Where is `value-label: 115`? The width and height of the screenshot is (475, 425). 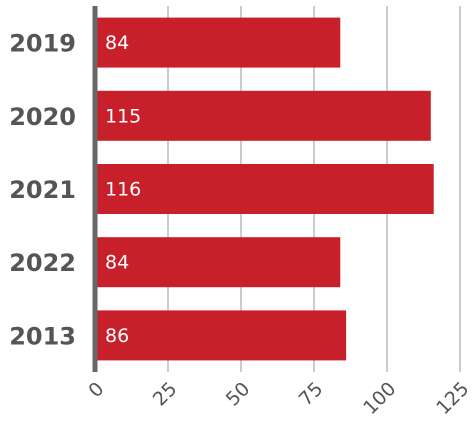 value-label: 115 is located at coordinates (123, 116).